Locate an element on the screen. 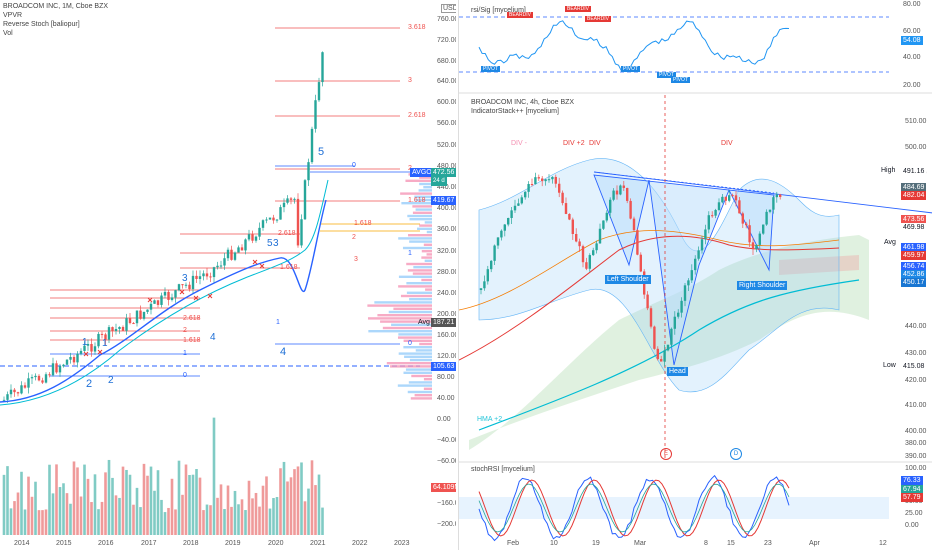 The image size is (932, 550). fib-label: 2.618 is located at coordinates (417, 115).